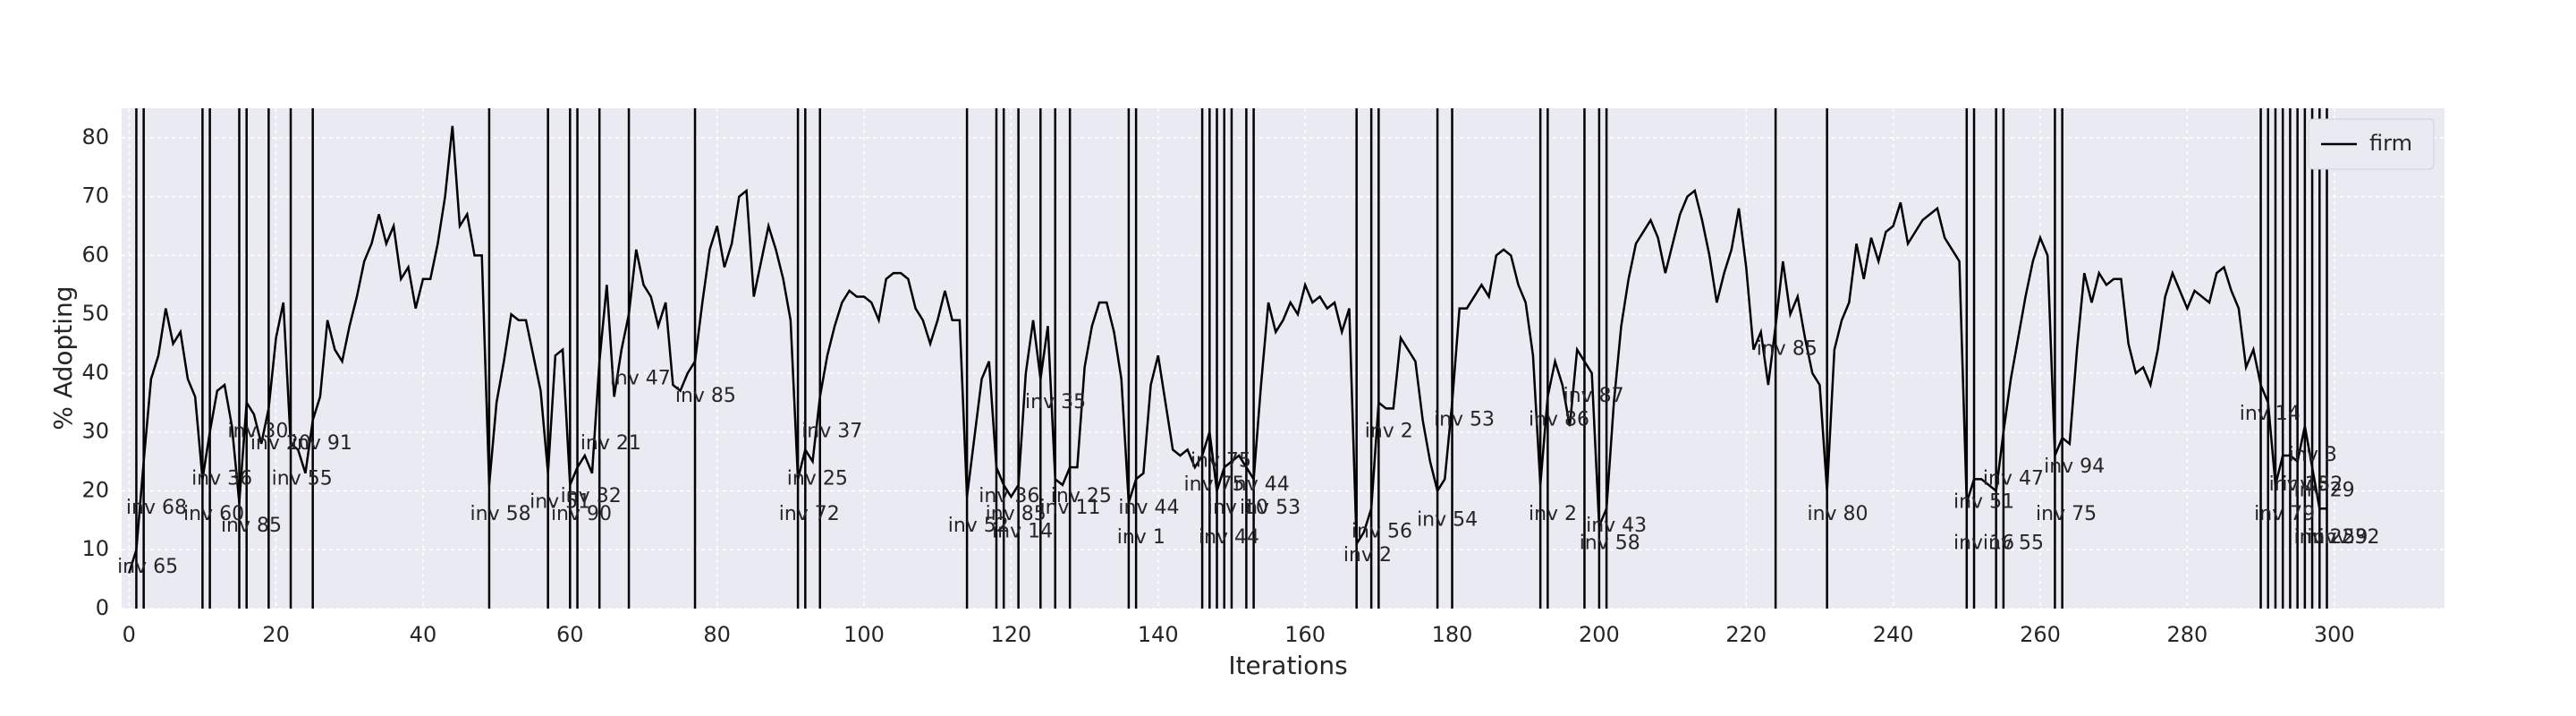 The height and width of the screenshot is (716, 2576). What do you see at coordinates (1447, 519) in the screenshot?
I see `annotation: inv 54` at bounding box center [1447, 519].